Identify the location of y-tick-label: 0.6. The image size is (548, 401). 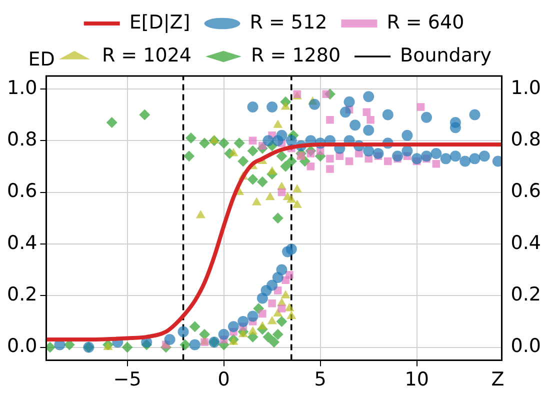
(22, 191).